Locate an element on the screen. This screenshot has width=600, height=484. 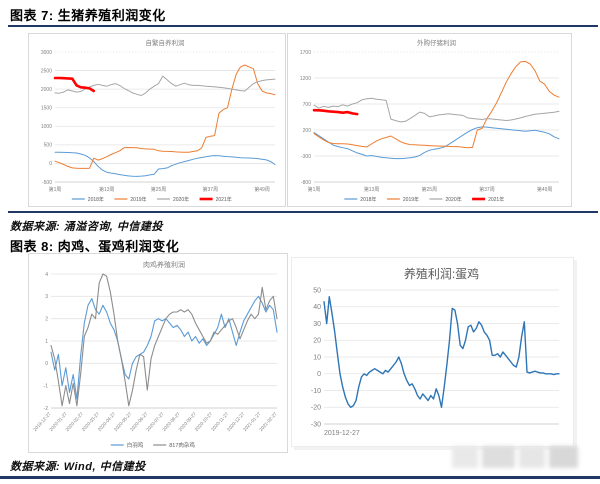
watermark-blur is located at coordinates (515, 457).